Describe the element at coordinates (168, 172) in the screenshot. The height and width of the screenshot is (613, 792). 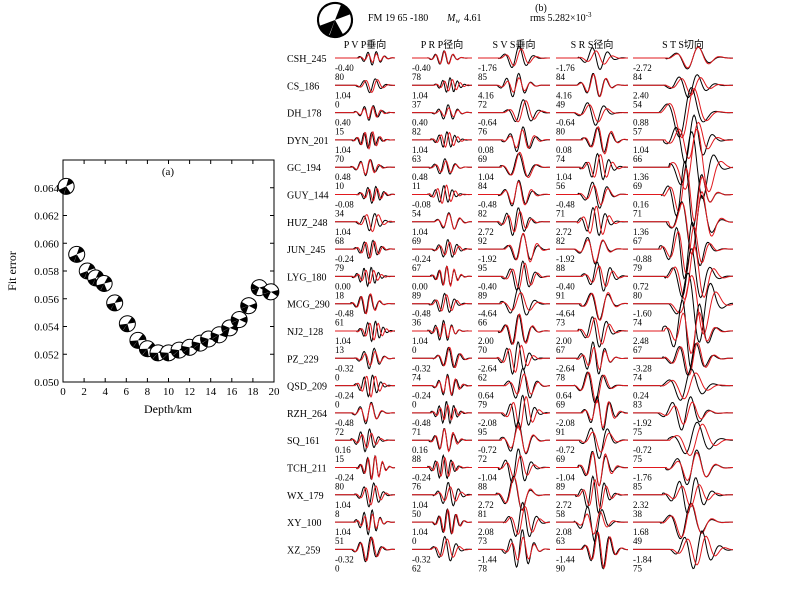
I see `panel-a-label: (a)` at that location.